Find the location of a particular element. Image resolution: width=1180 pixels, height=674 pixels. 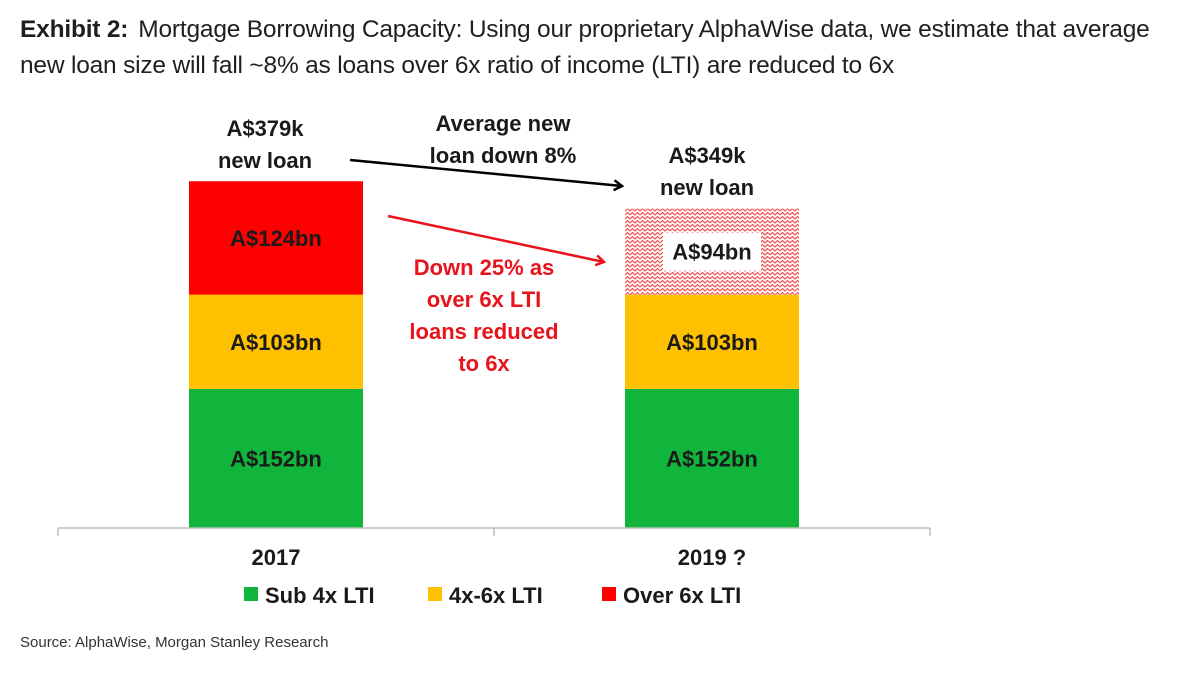

legend-label: Sub 4x LTI is located at coordinates (320, 595).